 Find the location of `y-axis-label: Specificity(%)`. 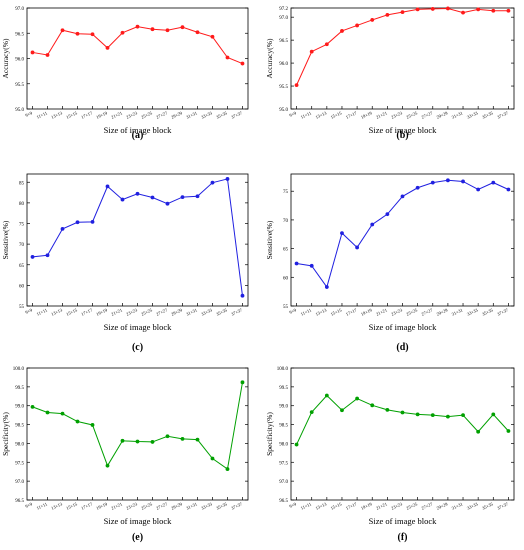

y-axis-label: Specificity(%) is located at coordinates (269, 434).